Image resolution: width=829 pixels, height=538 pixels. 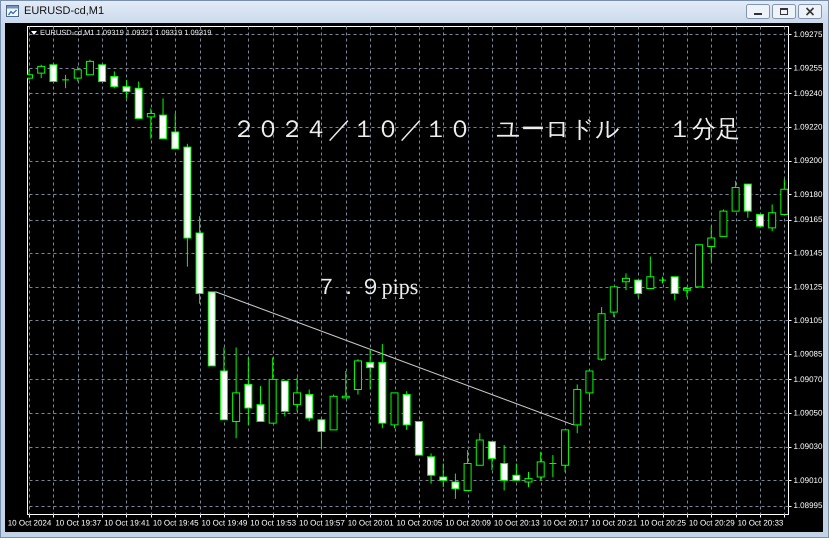 I want to click on y-tick-label: 1.09275, so click(x=808, y=34).